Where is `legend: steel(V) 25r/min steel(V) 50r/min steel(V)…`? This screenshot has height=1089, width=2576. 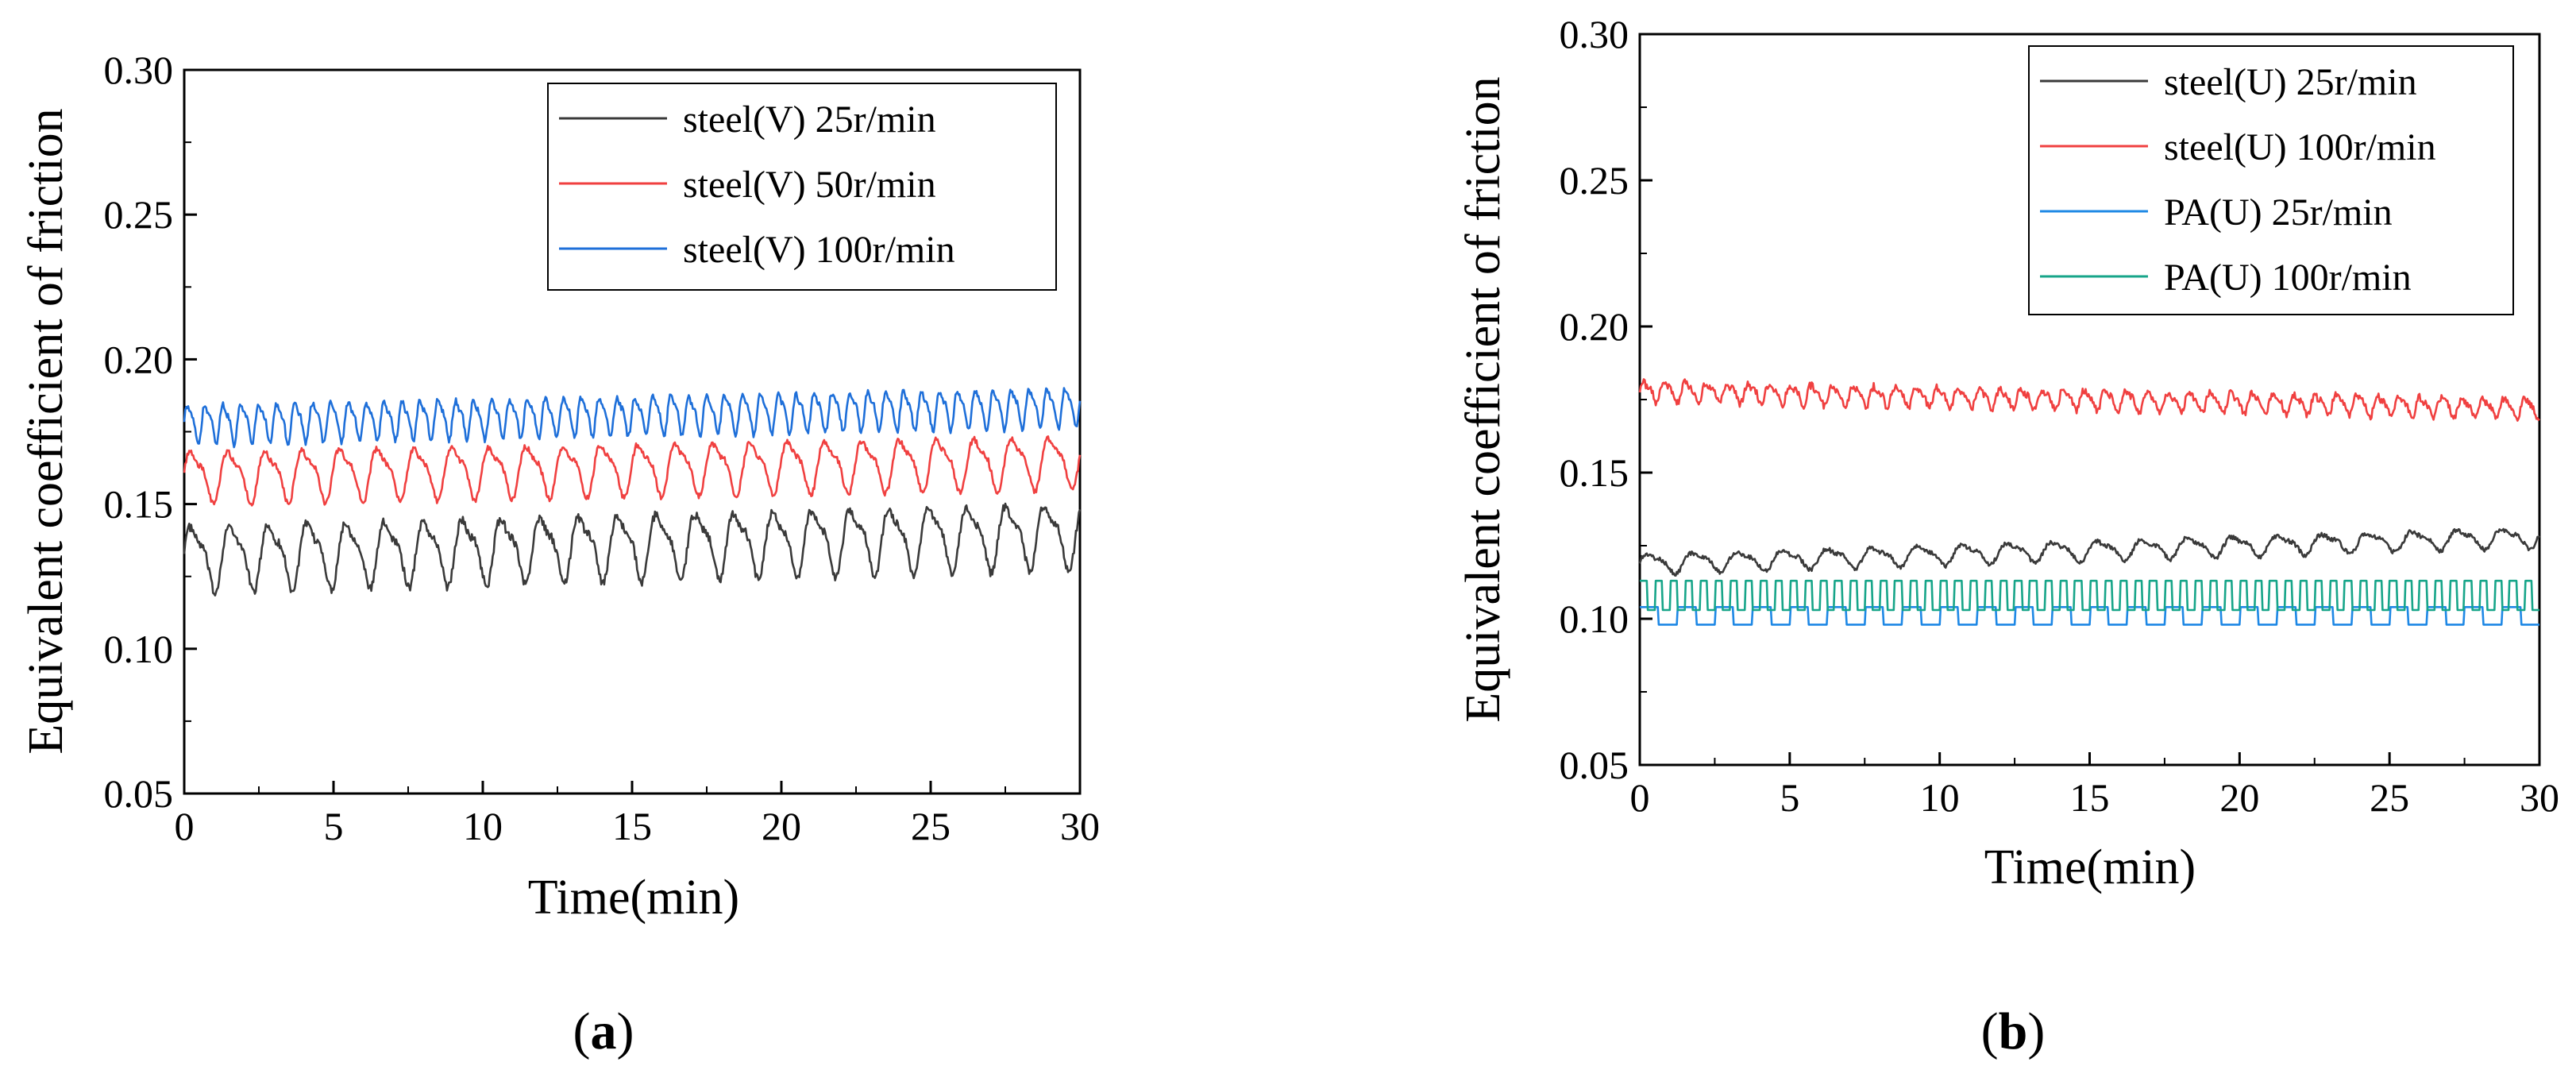
legend: steel(V) 25r/min steel(V) 50r/min steel(V)… is located at coordinates (802, 187).